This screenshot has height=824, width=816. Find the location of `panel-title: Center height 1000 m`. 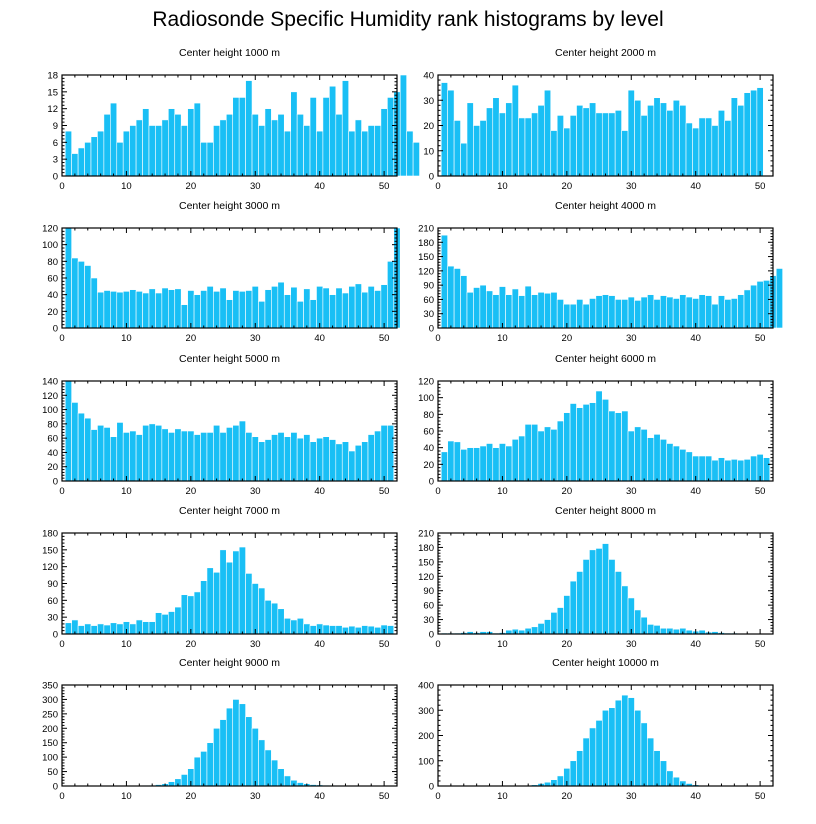

panel-title: Center height 1000 m is located at coordinates (229, 53).